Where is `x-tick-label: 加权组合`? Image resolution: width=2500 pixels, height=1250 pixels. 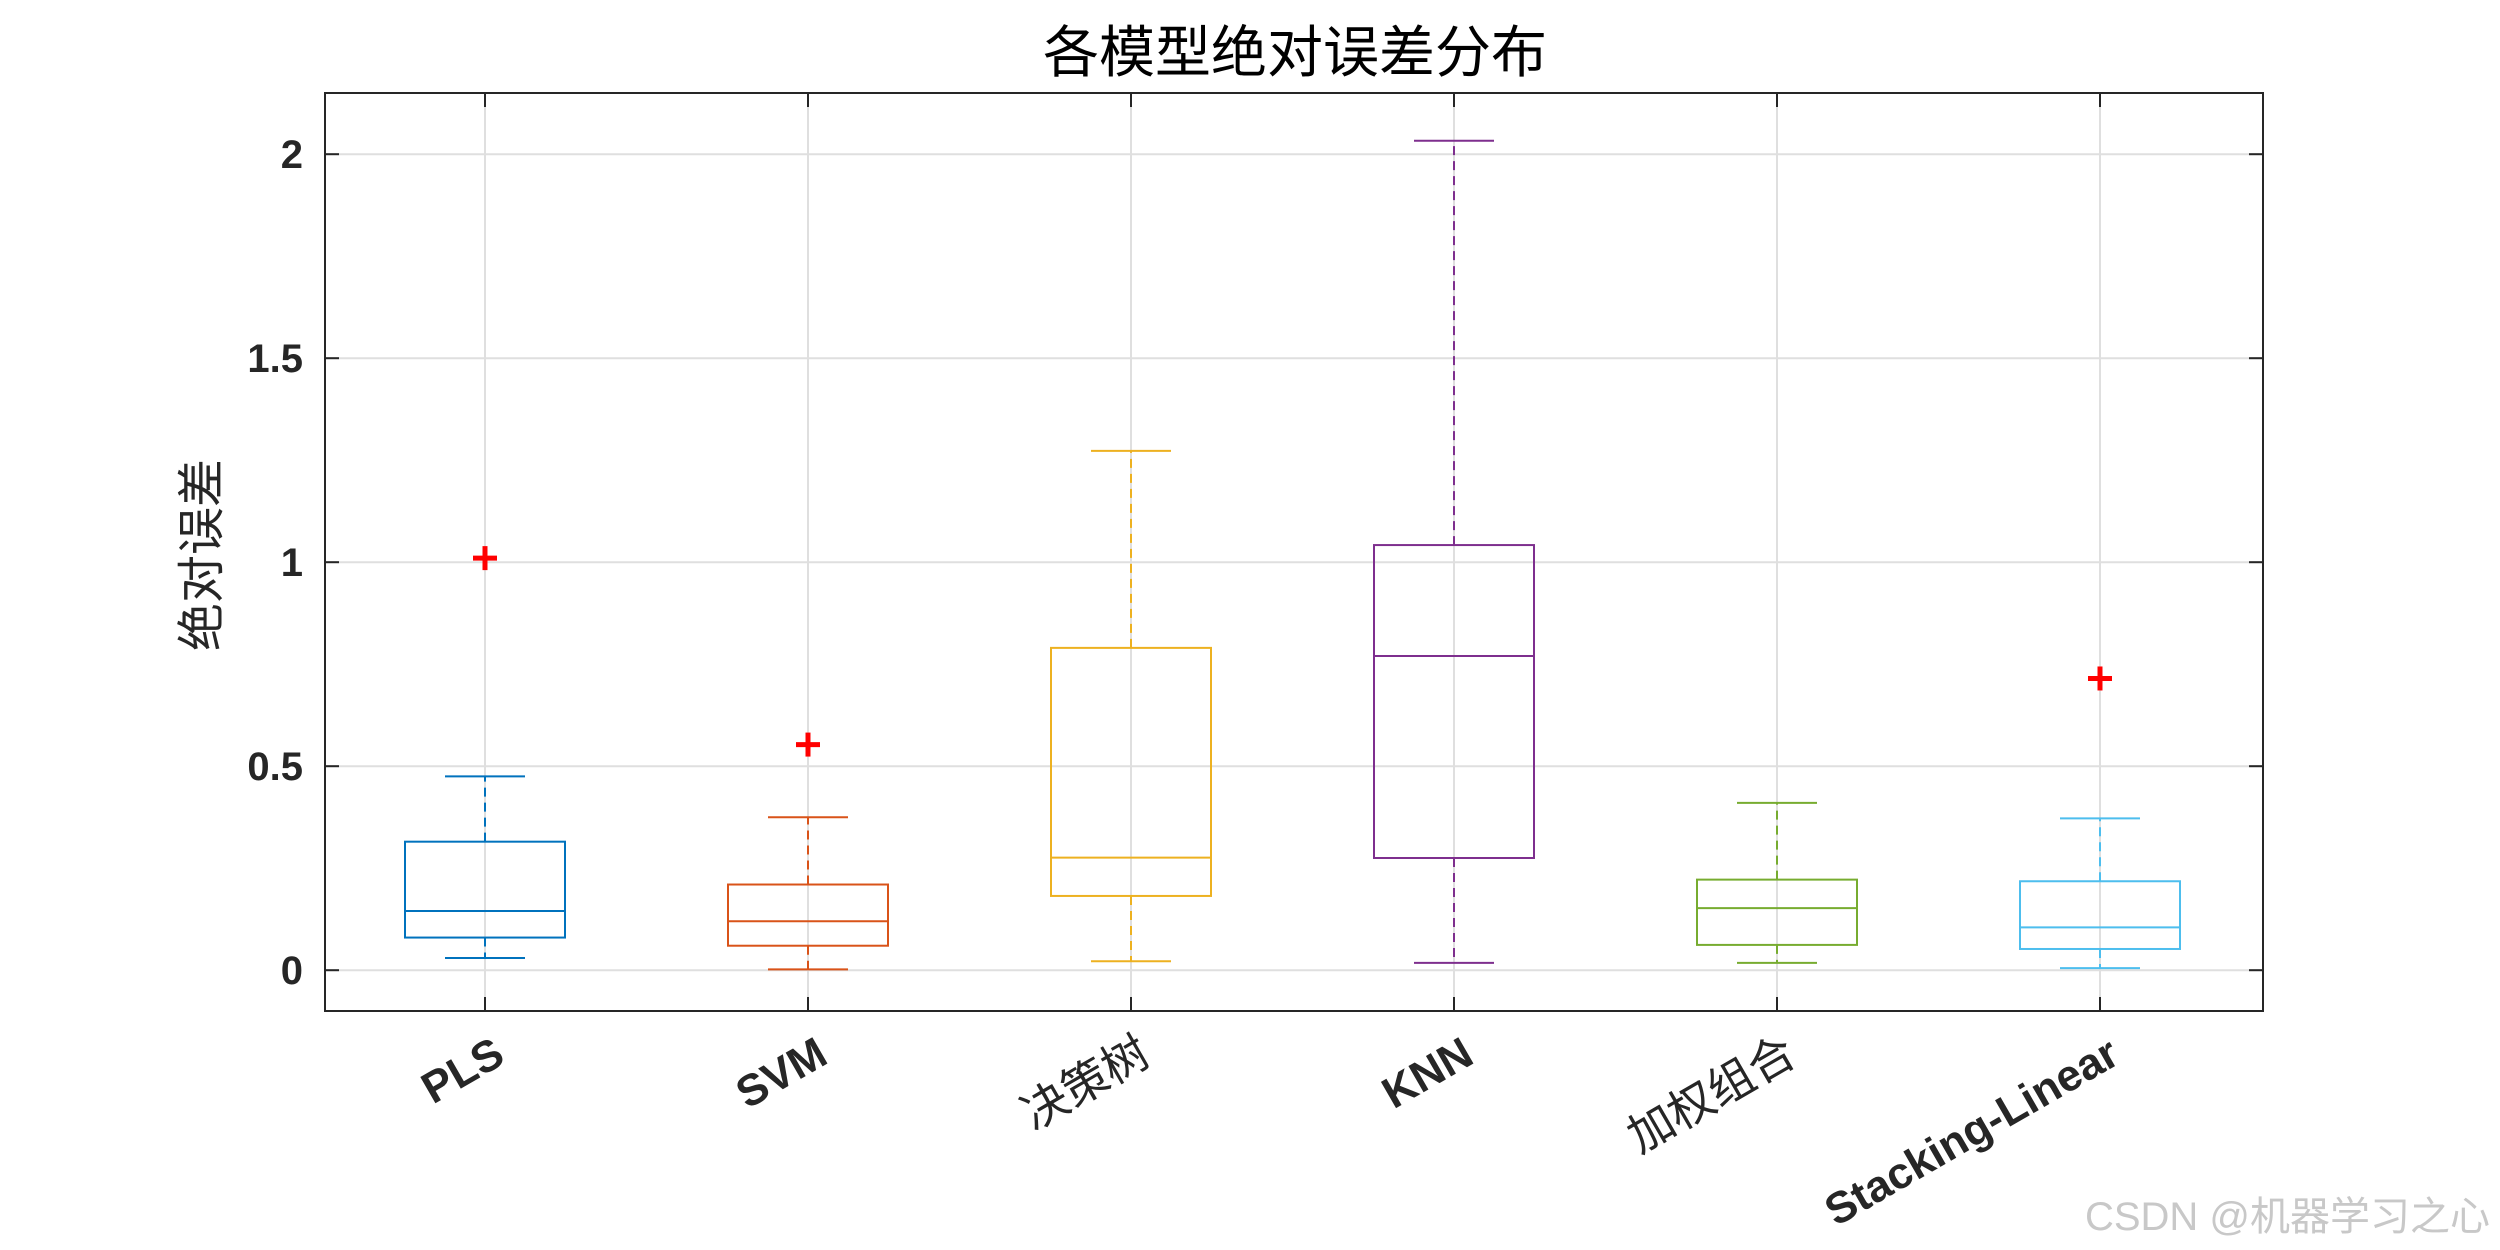
x-tick-label: 加权组合 is located at coordinates (1711, 1094).